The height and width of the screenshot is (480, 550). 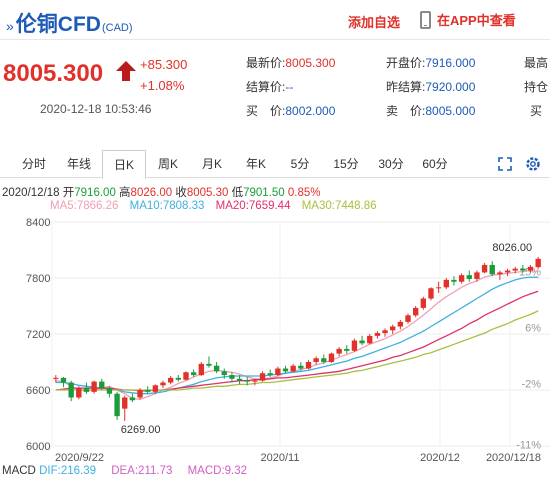 What do you see at coordinates (266, 111) in the screenshot?
I see `bid-price-label: 买 价:` at bounding box center [266, 111].